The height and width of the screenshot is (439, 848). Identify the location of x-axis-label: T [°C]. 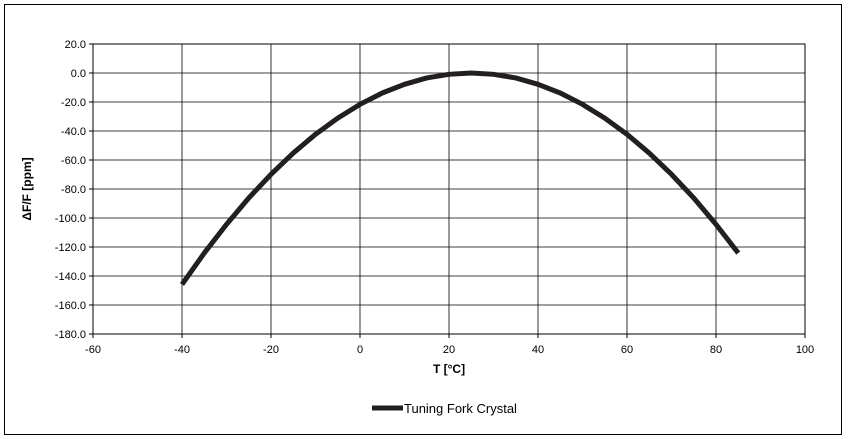
(449, 369).